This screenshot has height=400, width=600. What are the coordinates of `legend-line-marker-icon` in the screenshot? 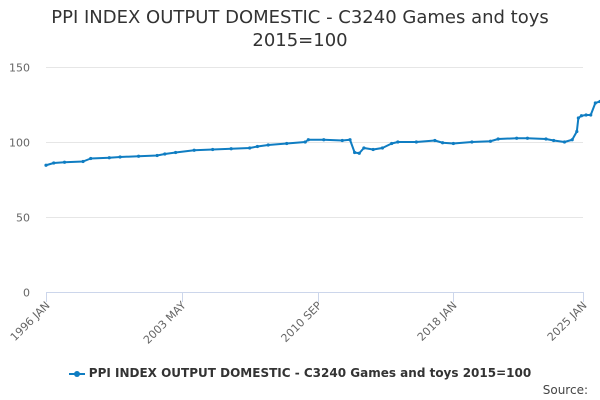 It's located at (76, 374).